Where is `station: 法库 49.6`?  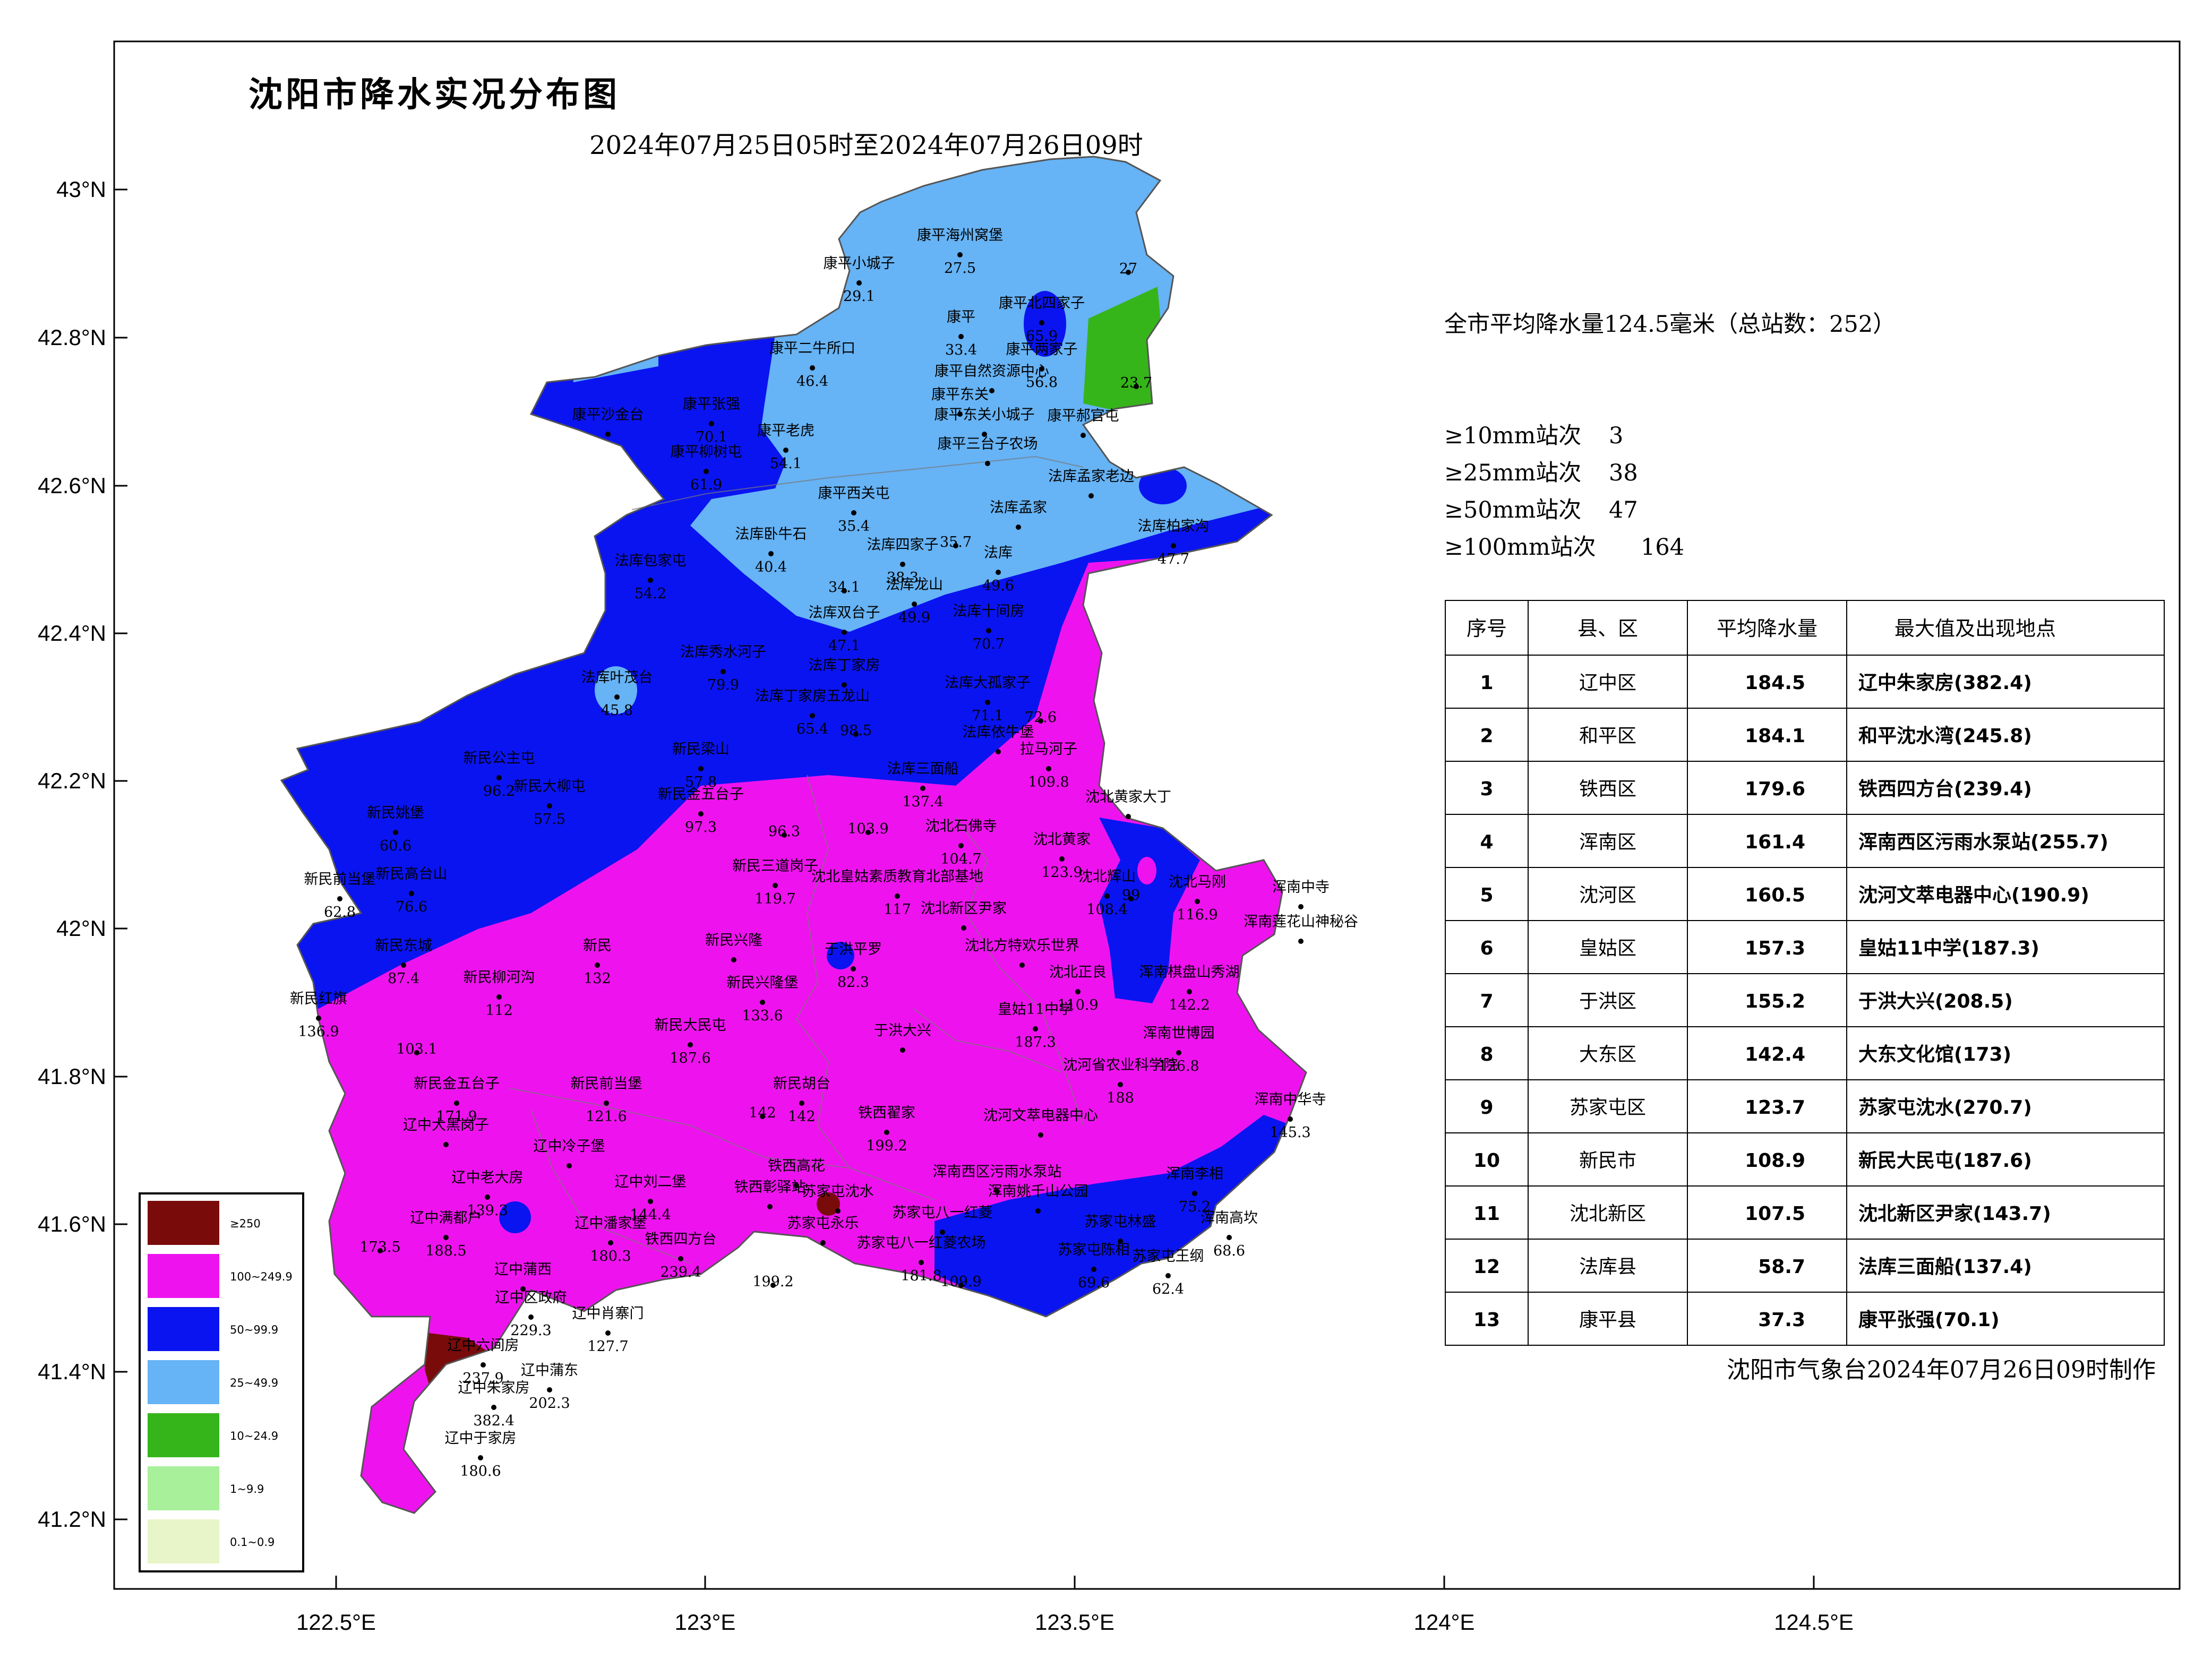
station: 法库 49.6 is located at coordinates (998, 569).